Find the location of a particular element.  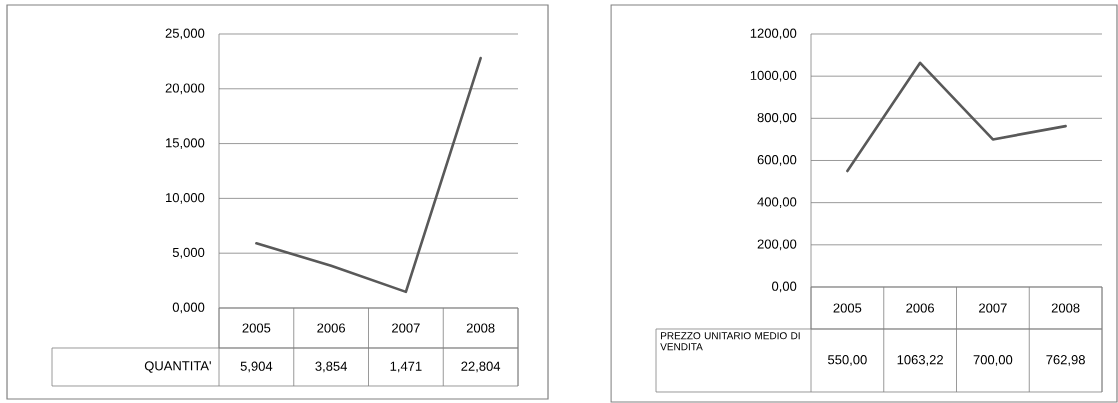

text: PREZZO UNITARIO MEDIO DI VENDITA is located at coordinates (730, 341).